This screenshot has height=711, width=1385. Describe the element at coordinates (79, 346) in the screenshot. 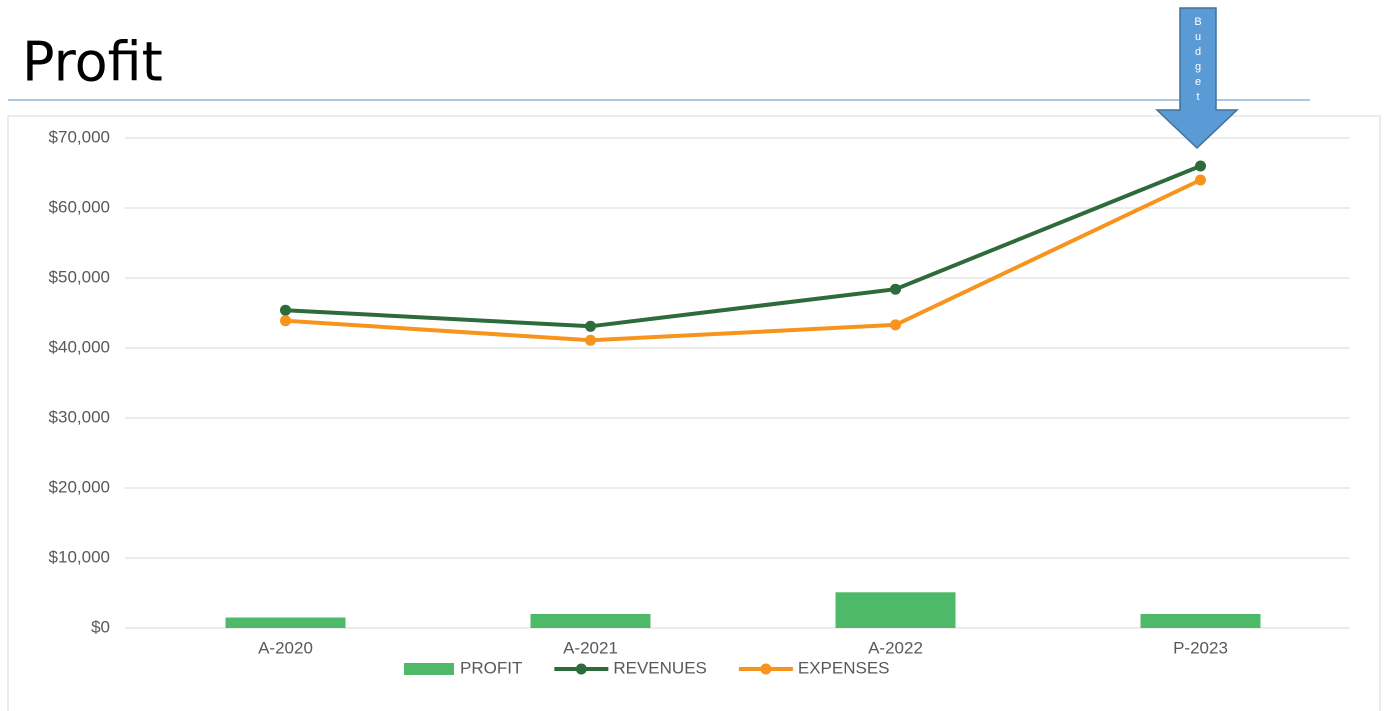

I see `y-tick-label: $40,000` at that location.